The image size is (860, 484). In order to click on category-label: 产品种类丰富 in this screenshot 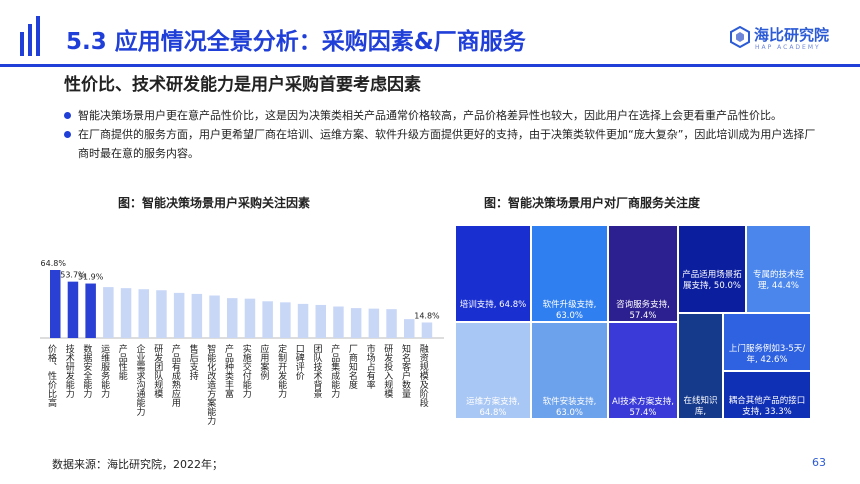, I will do `click(228, 370)`.